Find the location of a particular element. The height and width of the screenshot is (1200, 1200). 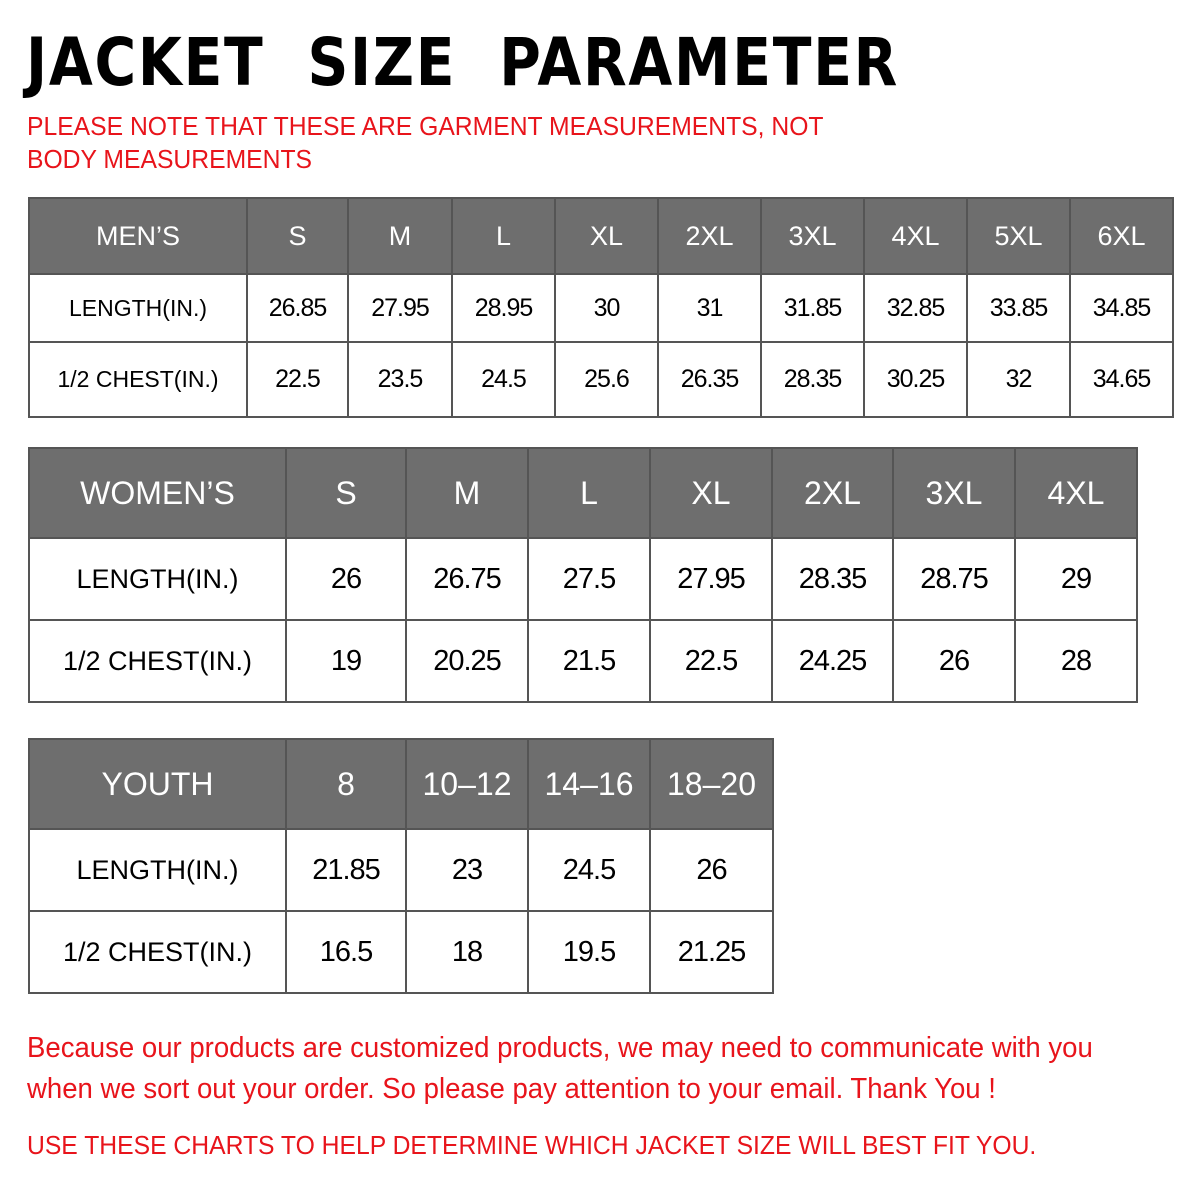

table-category-header: WOMEN’S is located at coordinates (157, 493).